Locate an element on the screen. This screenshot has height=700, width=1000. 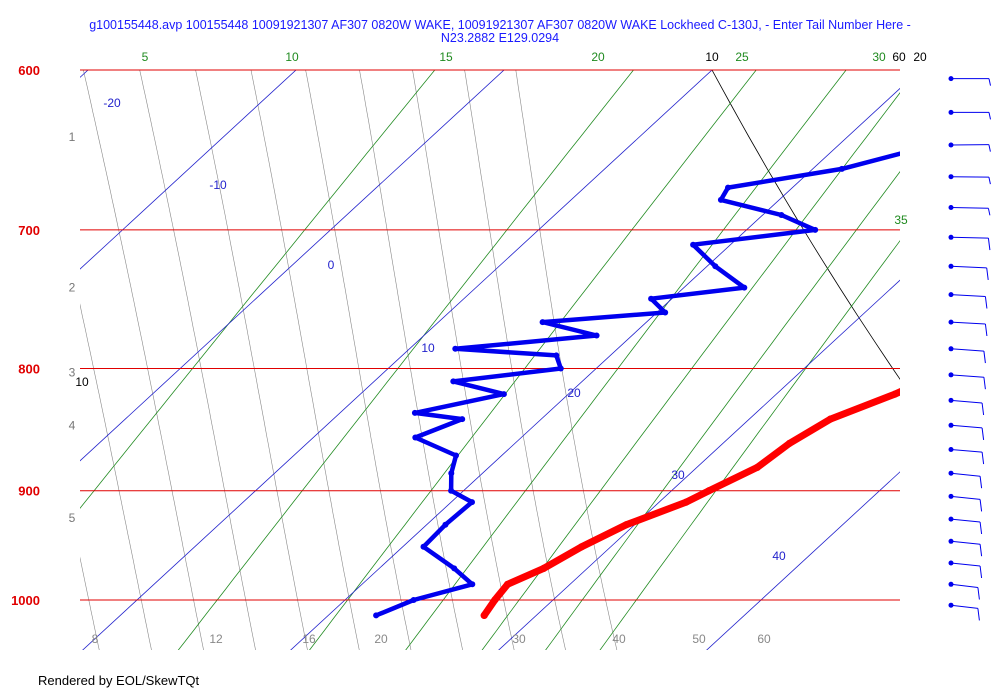
pressure-tick-label: 900 is located at coordinates (29, 491).